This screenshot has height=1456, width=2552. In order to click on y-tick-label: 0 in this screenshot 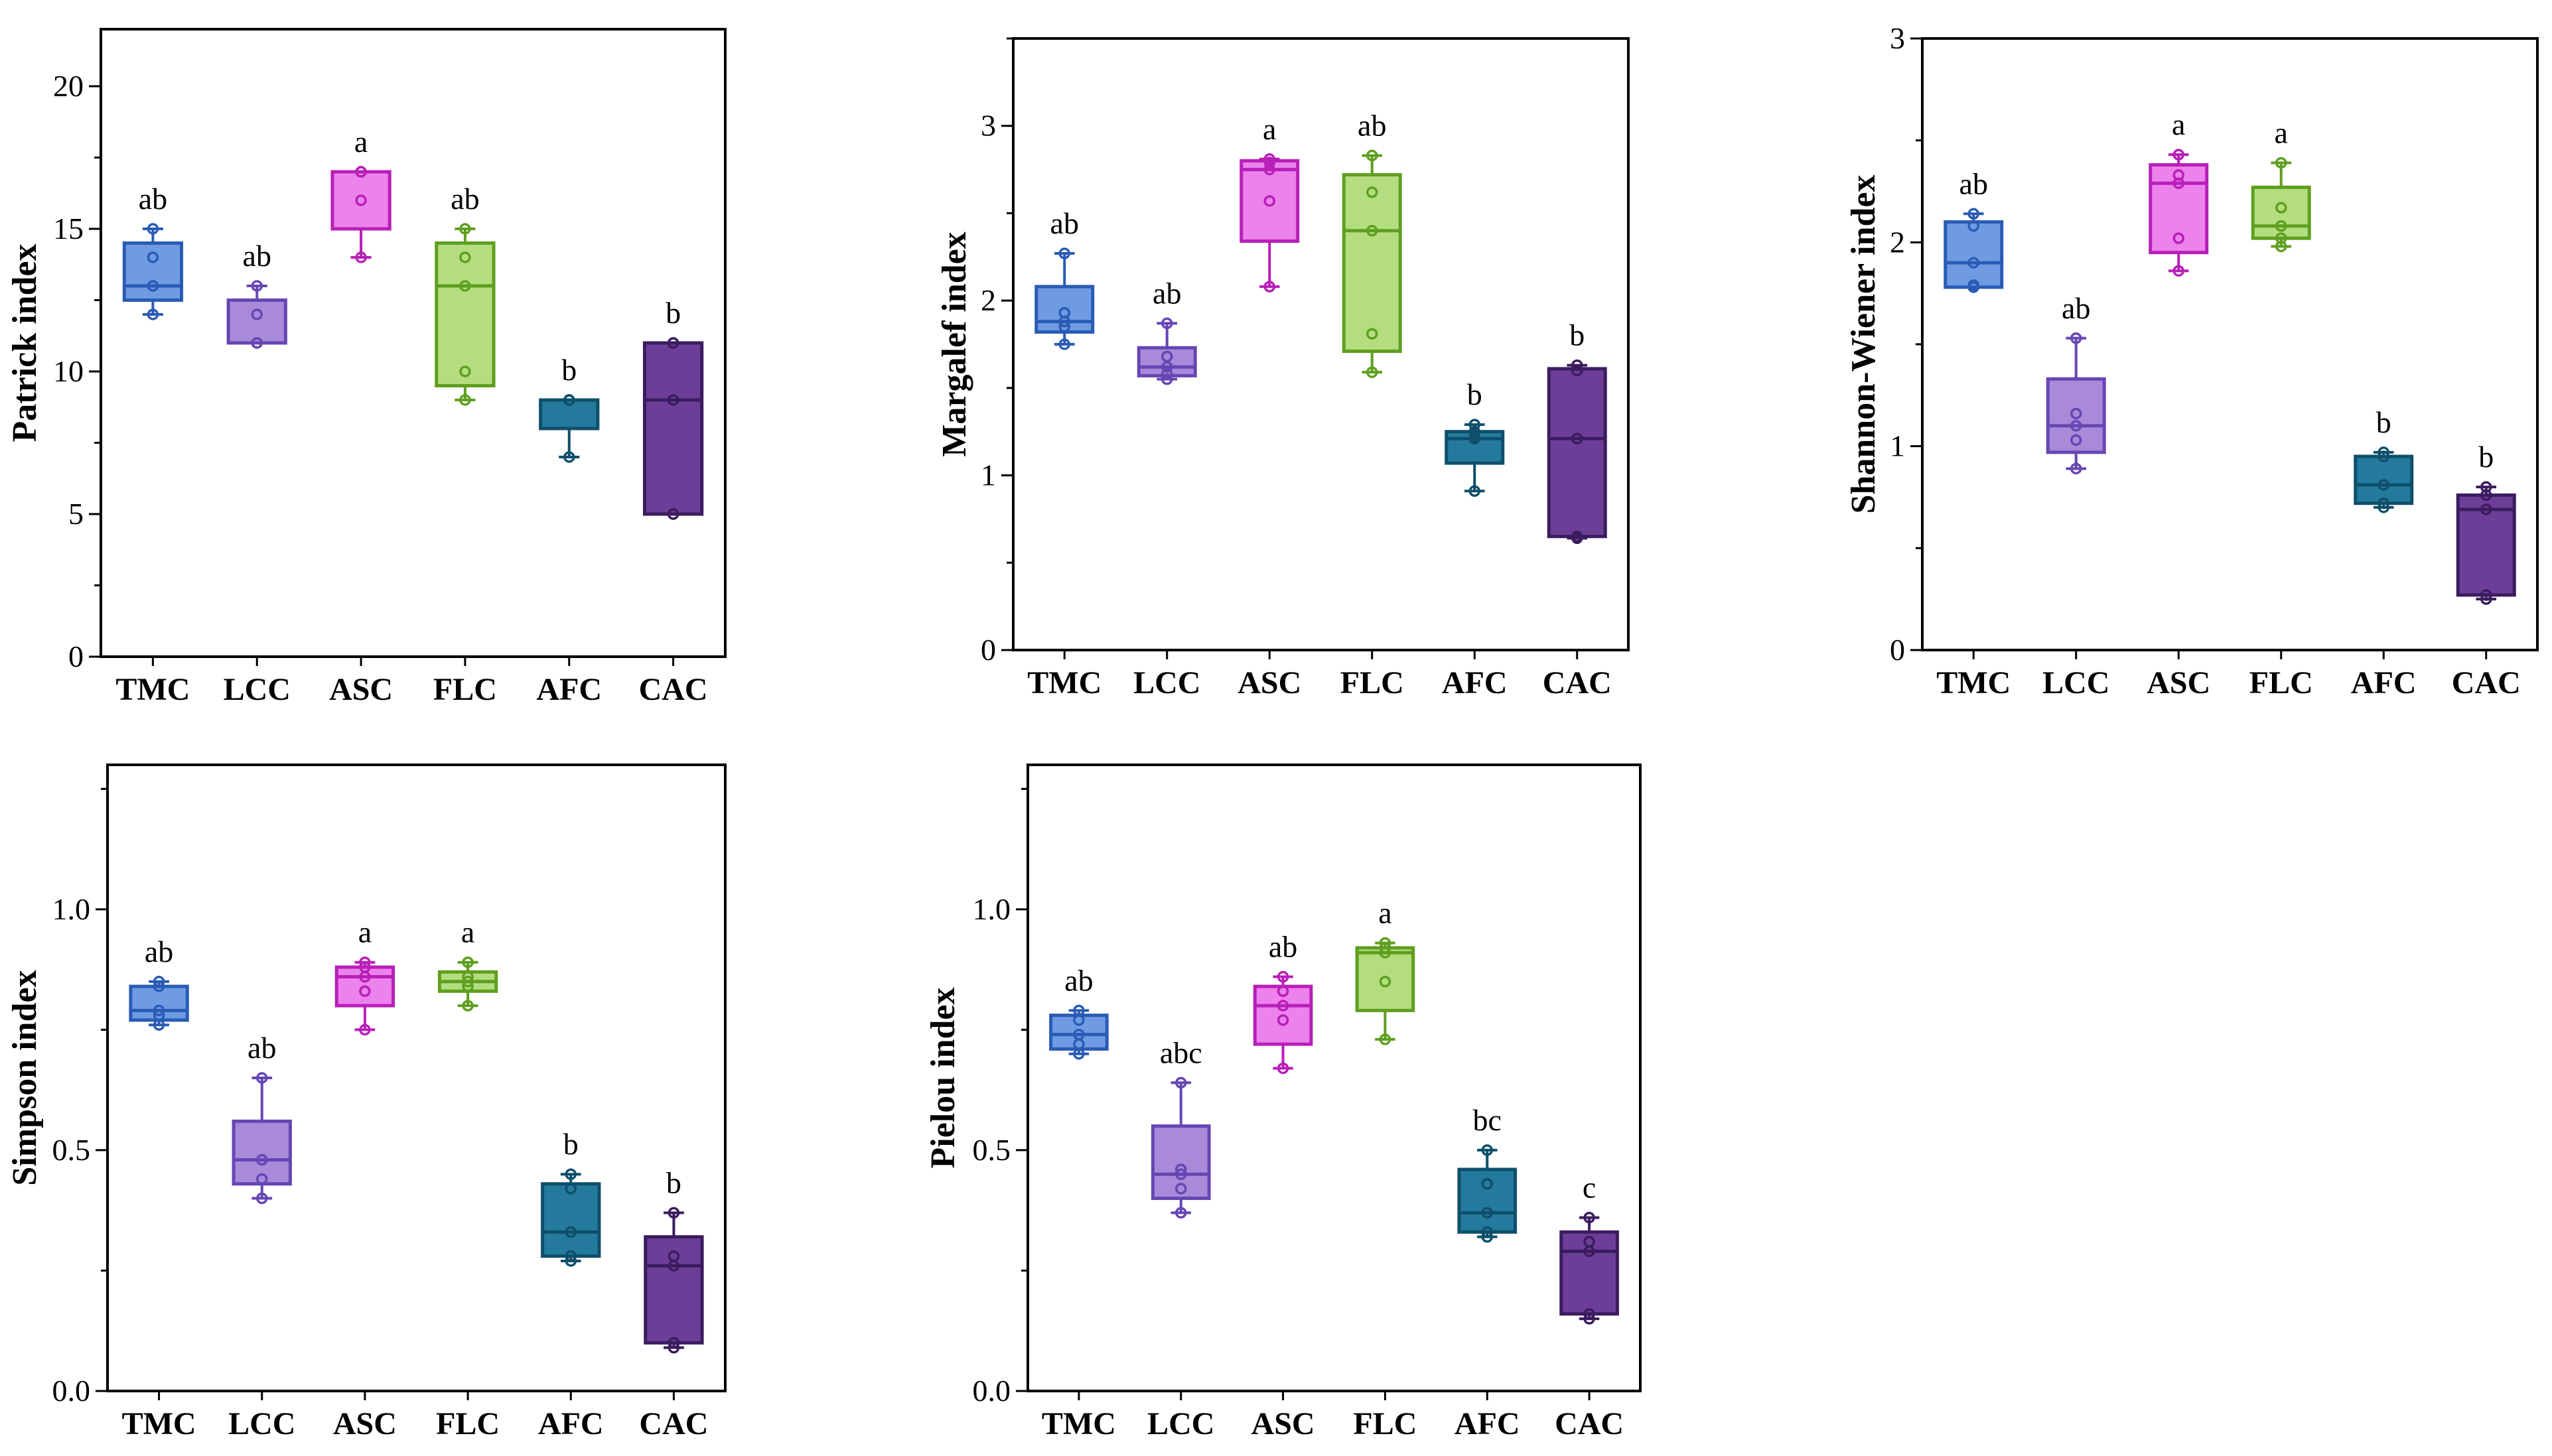, I will do `click(989, 650)`.